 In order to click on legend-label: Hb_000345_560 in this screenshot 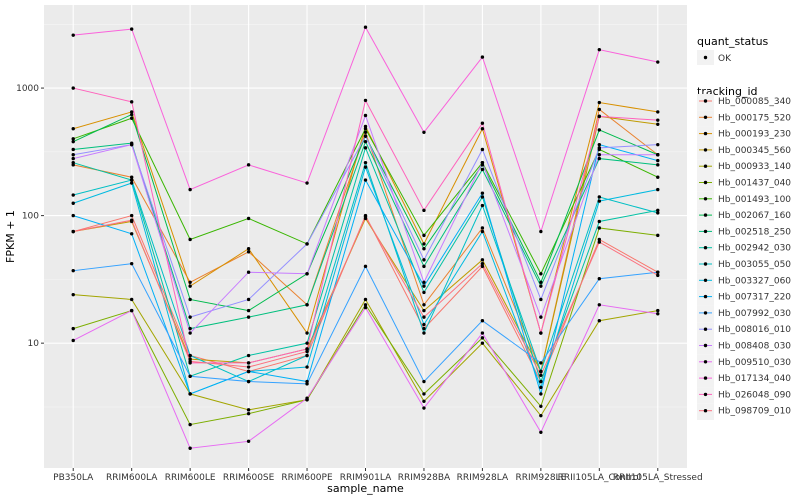, I will do `click(754, 151)`.